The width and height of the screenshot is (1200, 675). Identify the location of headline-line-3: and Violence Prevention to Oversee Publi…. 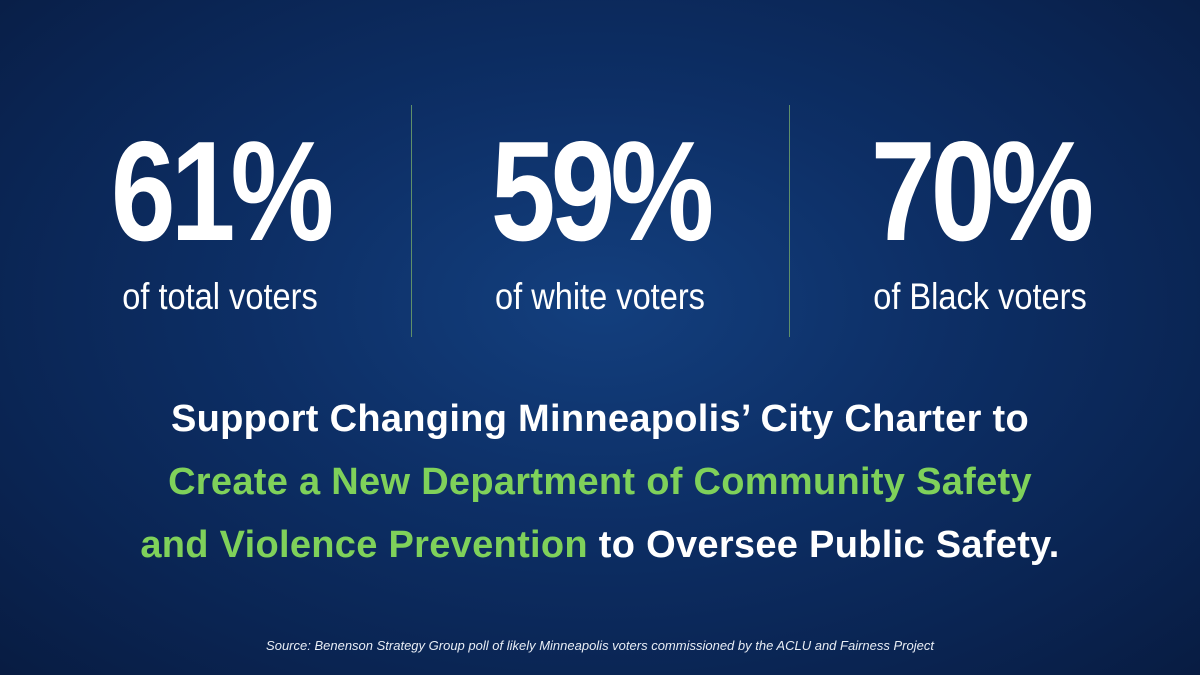
(600, 545).